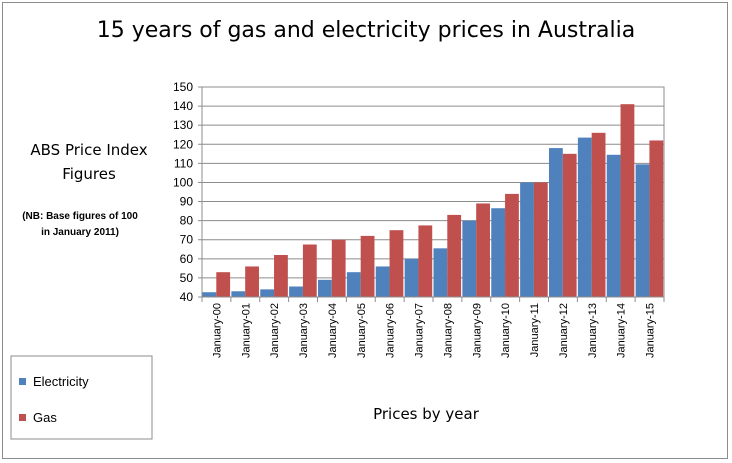 The height and width of the screenshot is (463, 732). I want to click on x-tick-label: January-01, so click(246, 330).